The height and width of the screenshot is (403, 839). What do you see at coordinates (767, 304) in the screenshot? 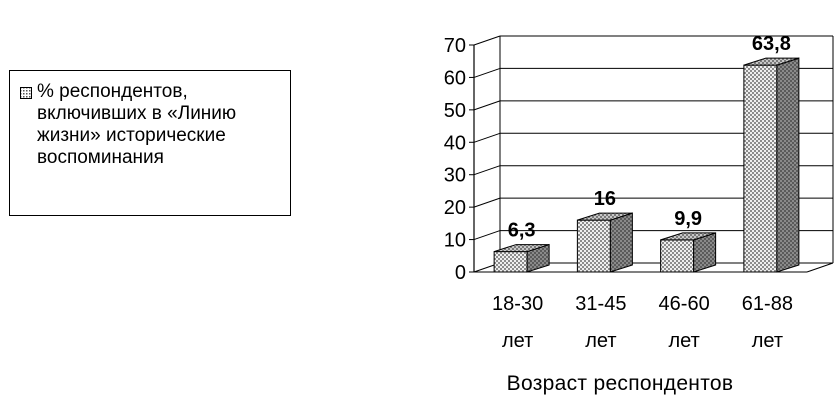
I see `x-tick-label: 61-88` at bounding box center [767, 304].